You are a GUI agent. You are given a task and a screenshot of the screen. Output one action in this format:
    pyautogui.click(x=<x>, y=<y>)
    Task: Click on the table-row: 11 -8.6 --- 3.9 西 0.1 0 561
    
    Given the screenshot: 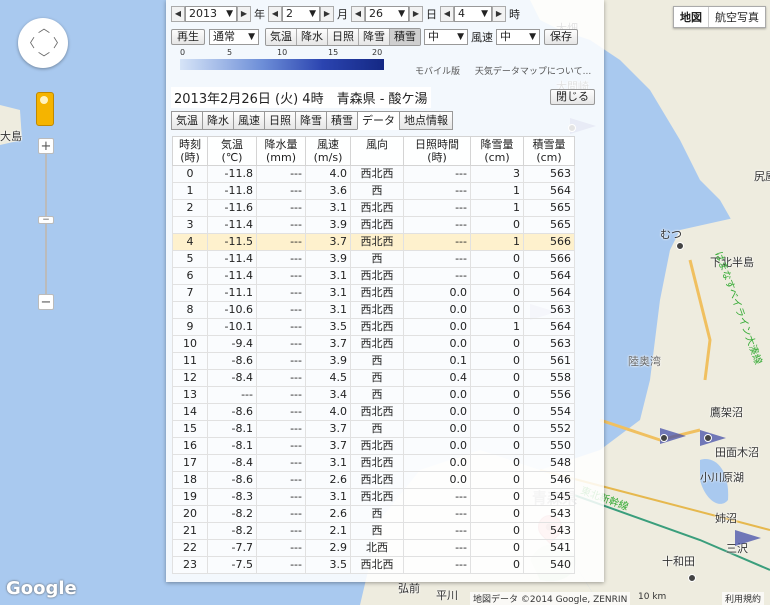 What is the action you would take?
    pyautogui.click(x=373, y=361)
    